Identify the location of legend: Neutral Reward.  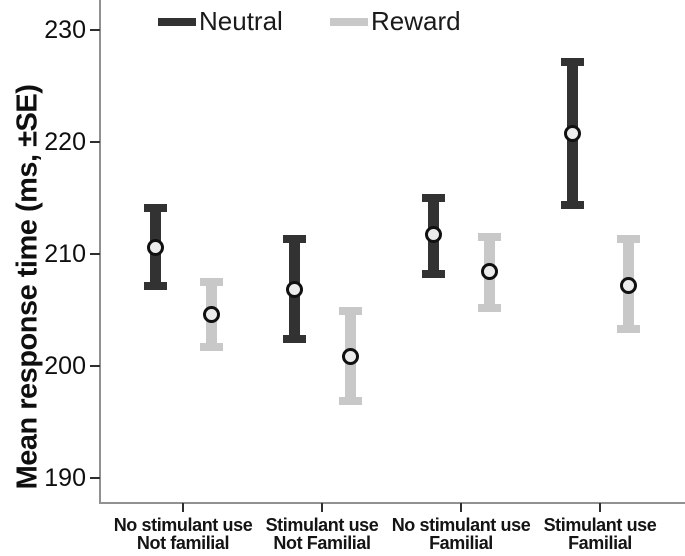
(342, 22).